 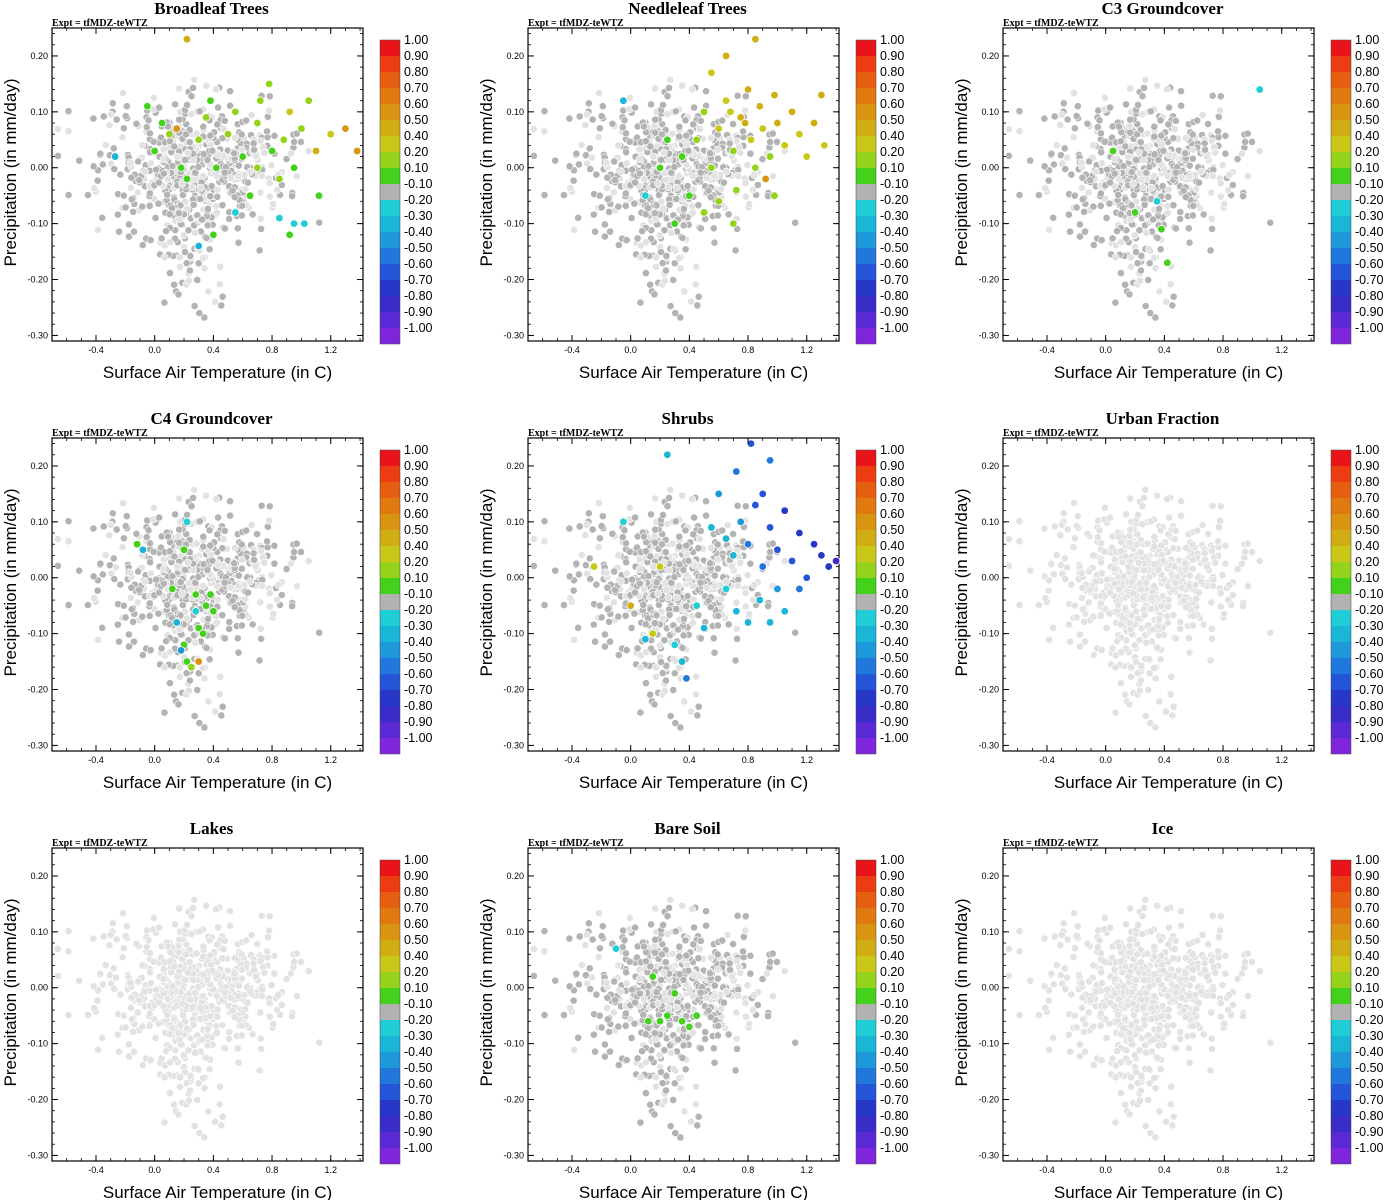 I want to click on x-tick-label: 0.4, so click(x=213, y=350).